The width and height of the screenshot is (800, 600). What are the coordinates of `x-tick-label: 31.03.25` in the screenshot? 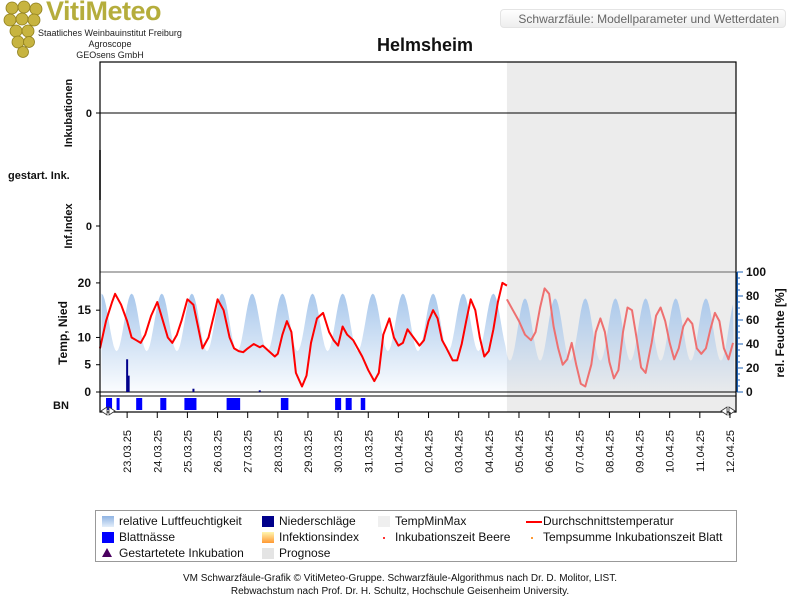 It's located at (369, 451).